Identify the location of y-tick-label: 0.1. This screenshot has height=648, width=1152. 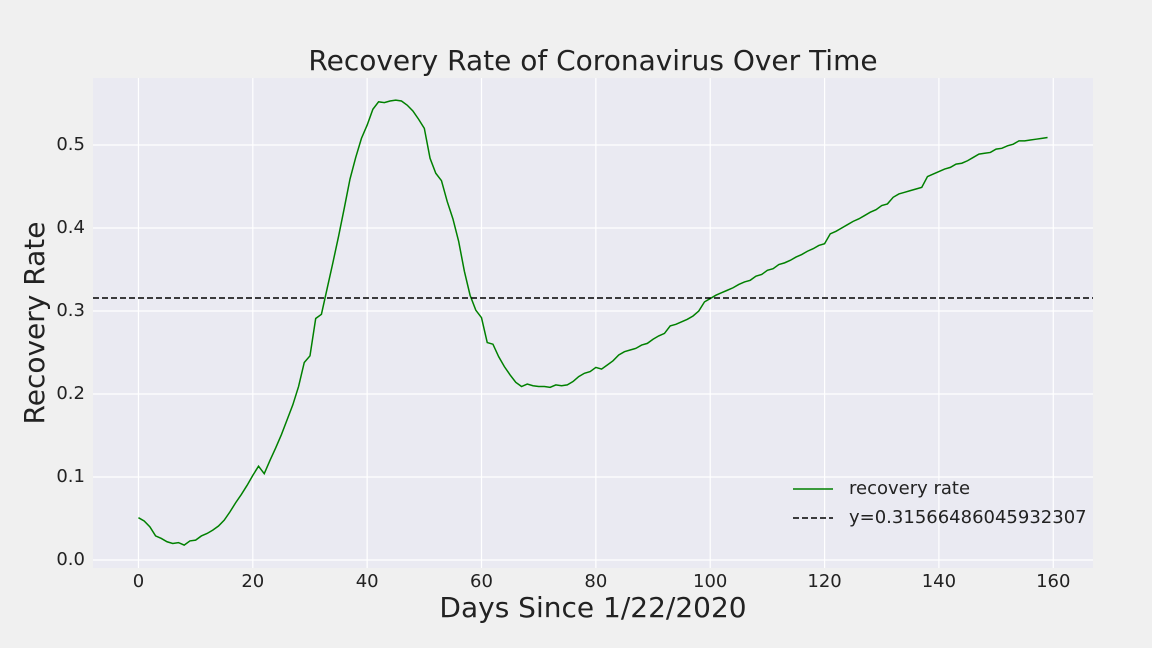
(70, 476).